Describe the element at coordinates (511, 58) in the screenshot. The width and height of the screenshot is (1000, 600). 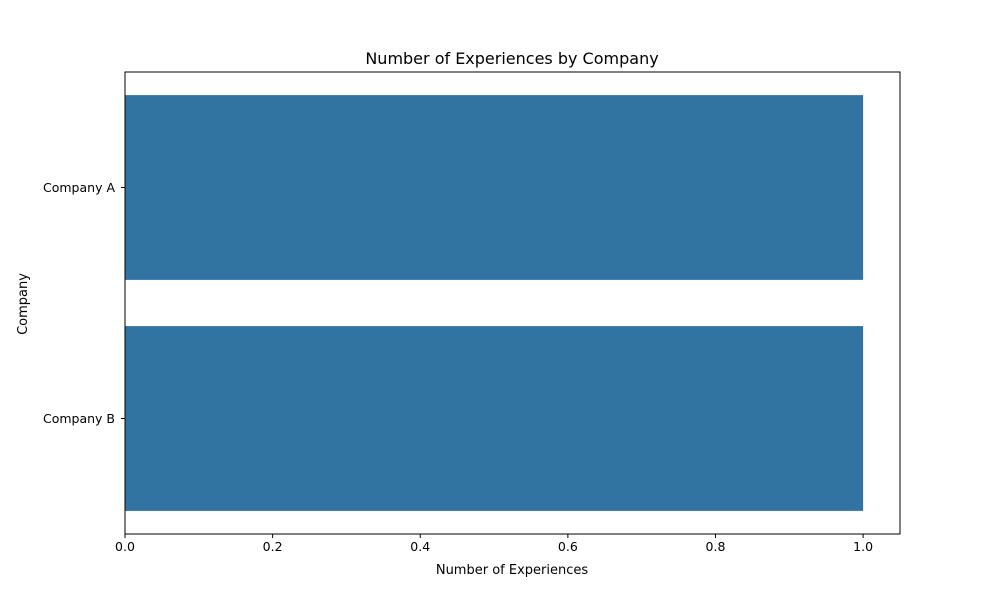
I see `chart-title: Number of Experiences by Company` at that location.